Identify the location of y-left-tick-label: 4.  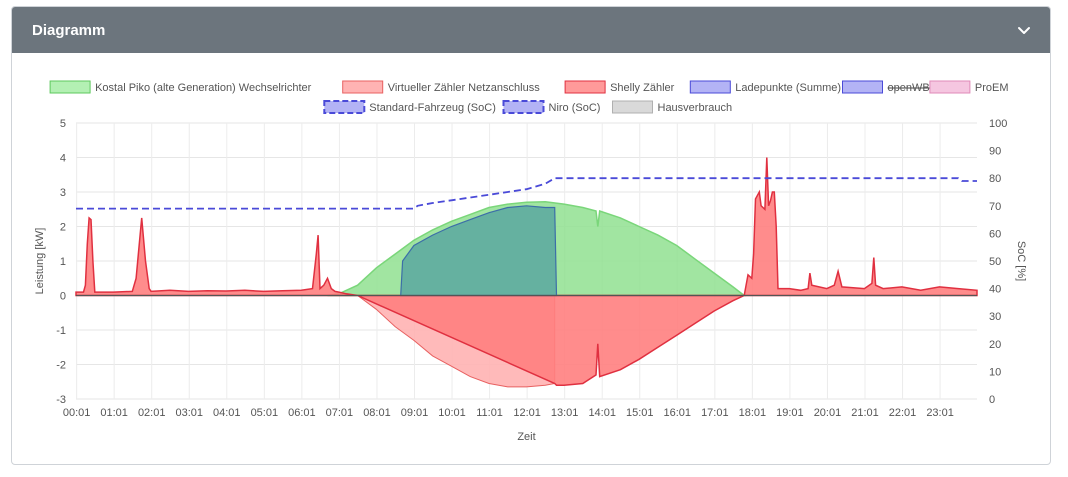
(63, 159).